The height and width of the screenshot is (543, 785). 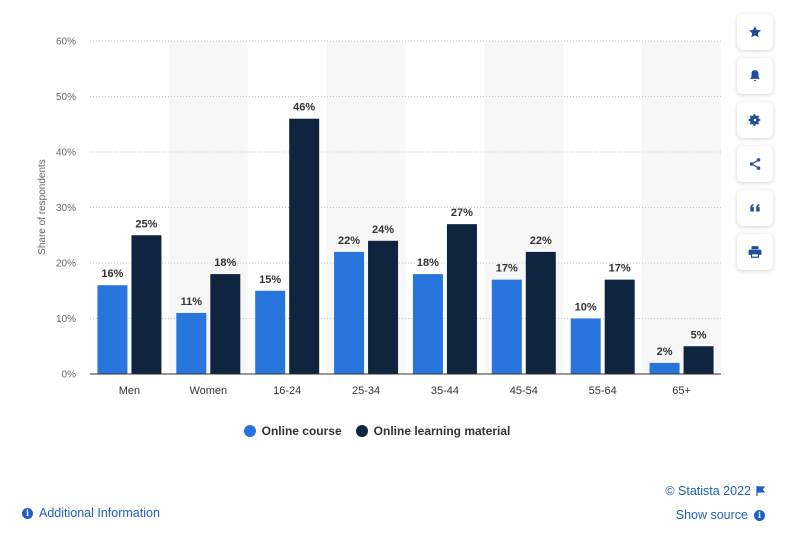 What do you see at coordinates (665, 352) in the screenshot?
I see `data-label: 2%` at bounding box center [665, 352].